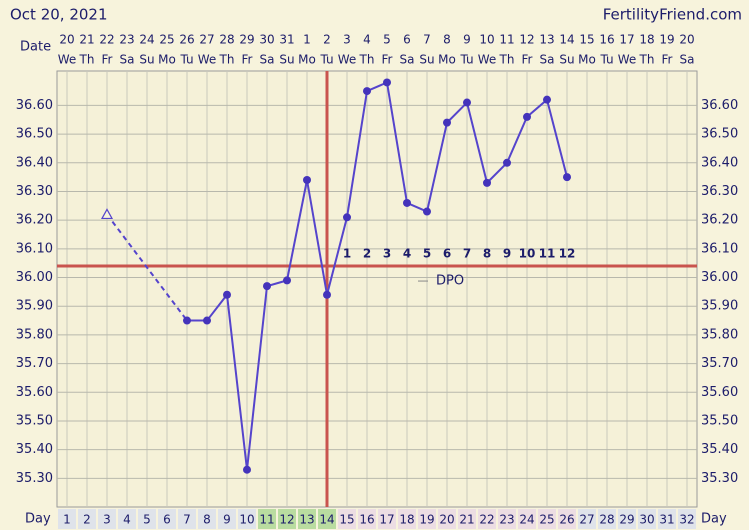  I want to click on x-tick-label: 28, so click(606, 520).